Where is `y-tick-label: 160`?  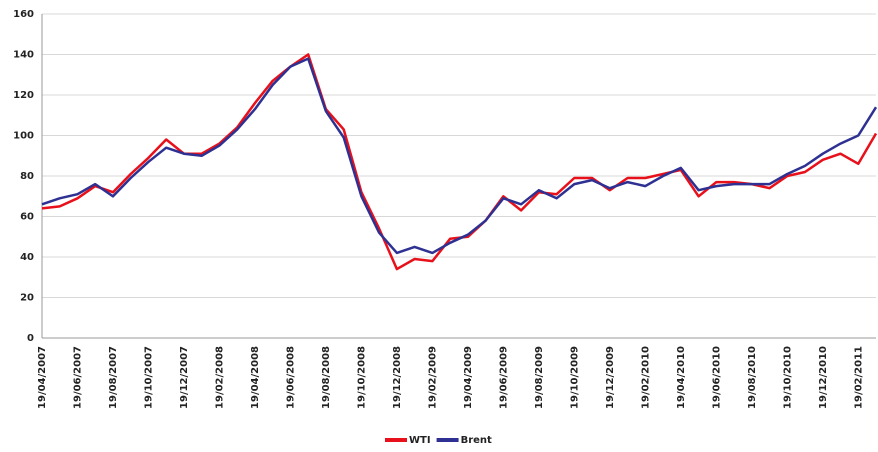
y-tick-label: 160 is located at coordinates (23, 14).